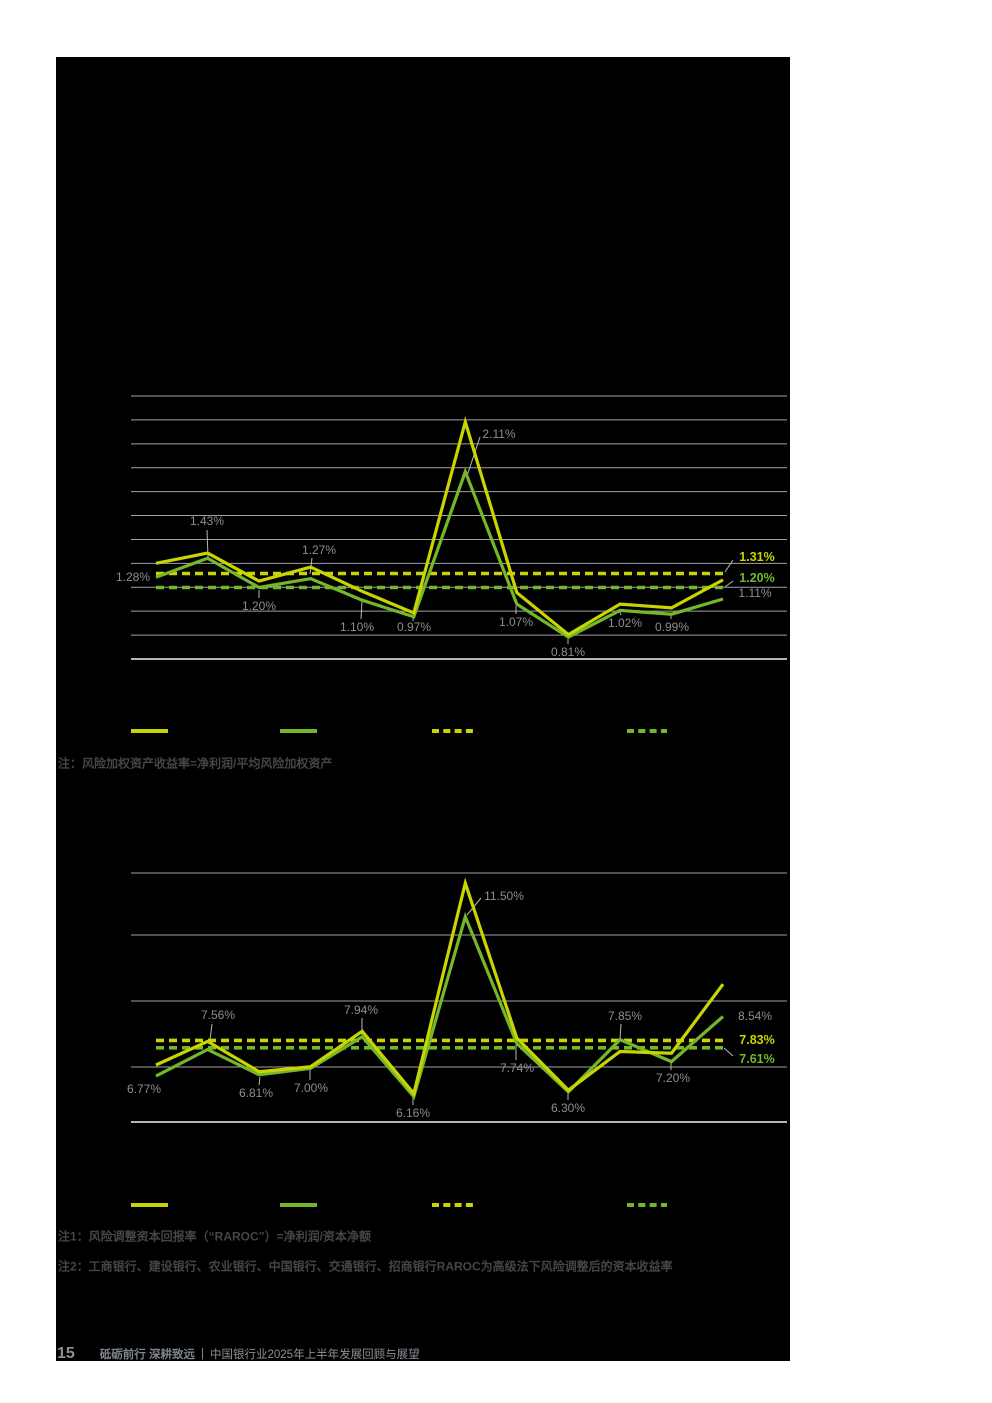 The width and height of the screenshot is (992, 1403). What do you see at coordinates (516, 622) in the screenshot?
I see `rorwa-point-label-8: 1.07%` at bounding box center [516, 622].